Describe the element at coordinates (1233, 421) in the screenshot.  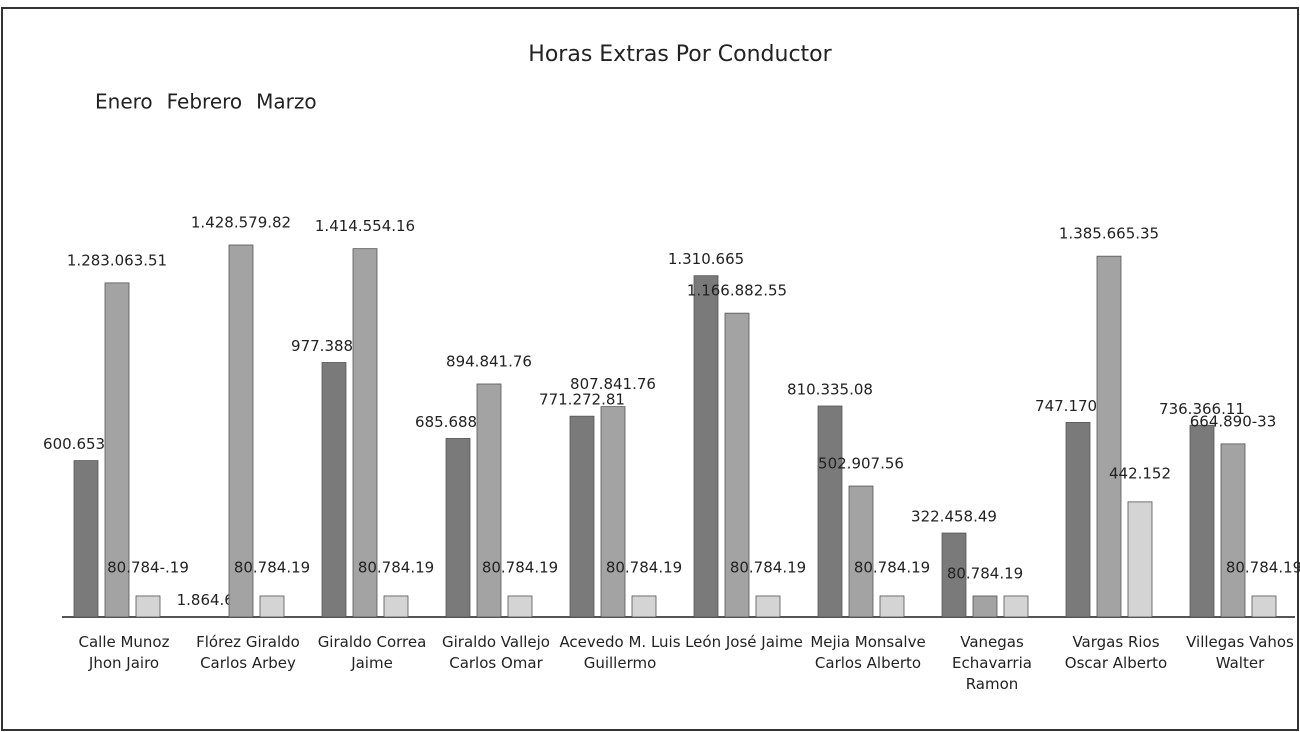
I see `data-label: 664.890-33` at that location.